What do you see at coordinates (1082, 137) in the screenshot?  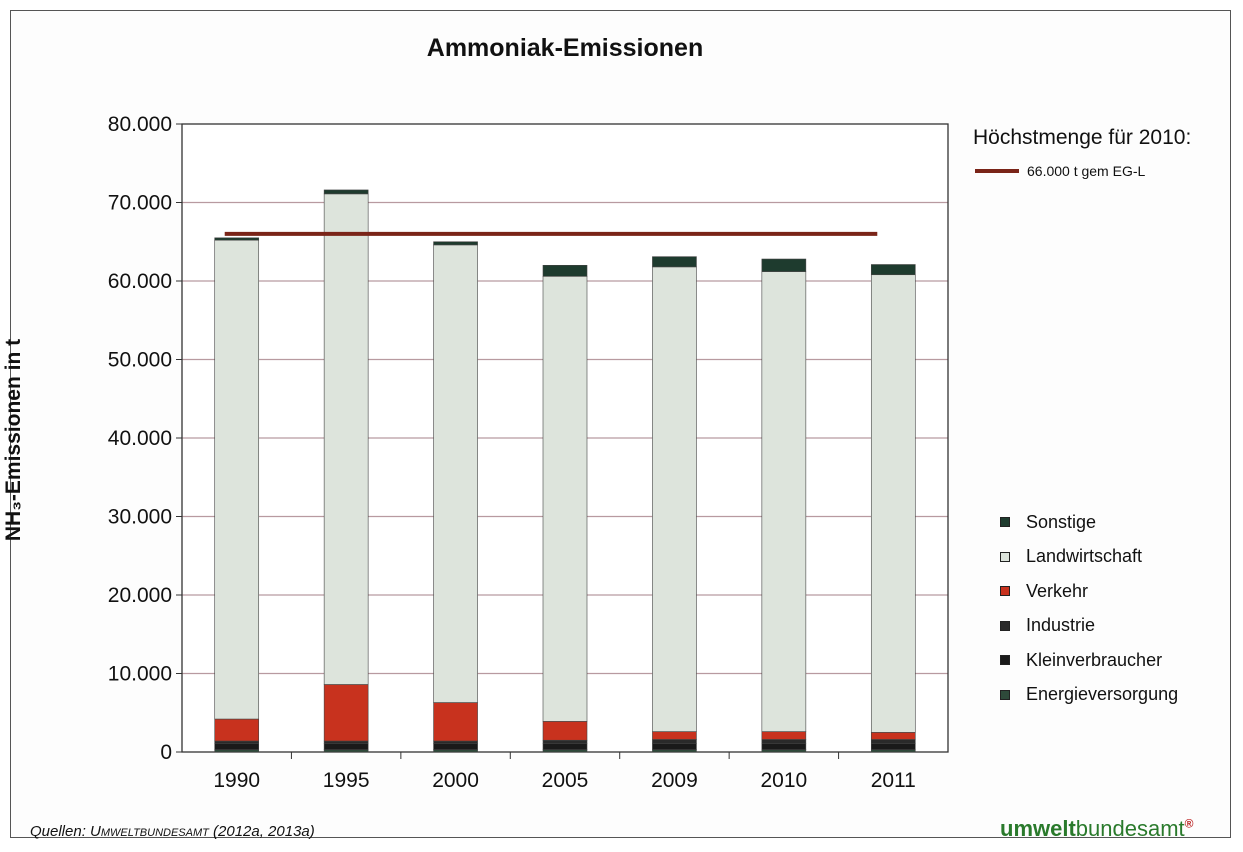 I see `limit-legend-title: Höchstmenge für 2010:` at bounding box center [1082, 137].